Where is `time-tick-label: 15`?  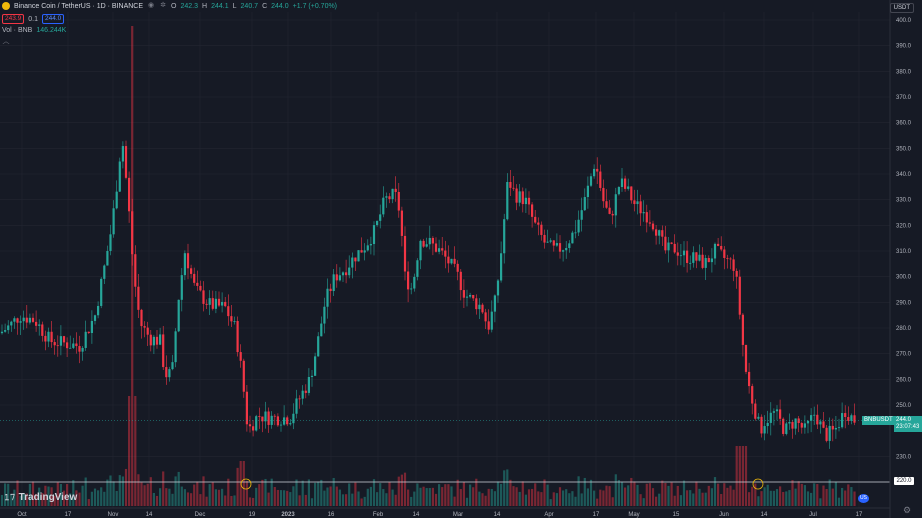
time-tick-label: 15 is located at coordinates (676, 515).